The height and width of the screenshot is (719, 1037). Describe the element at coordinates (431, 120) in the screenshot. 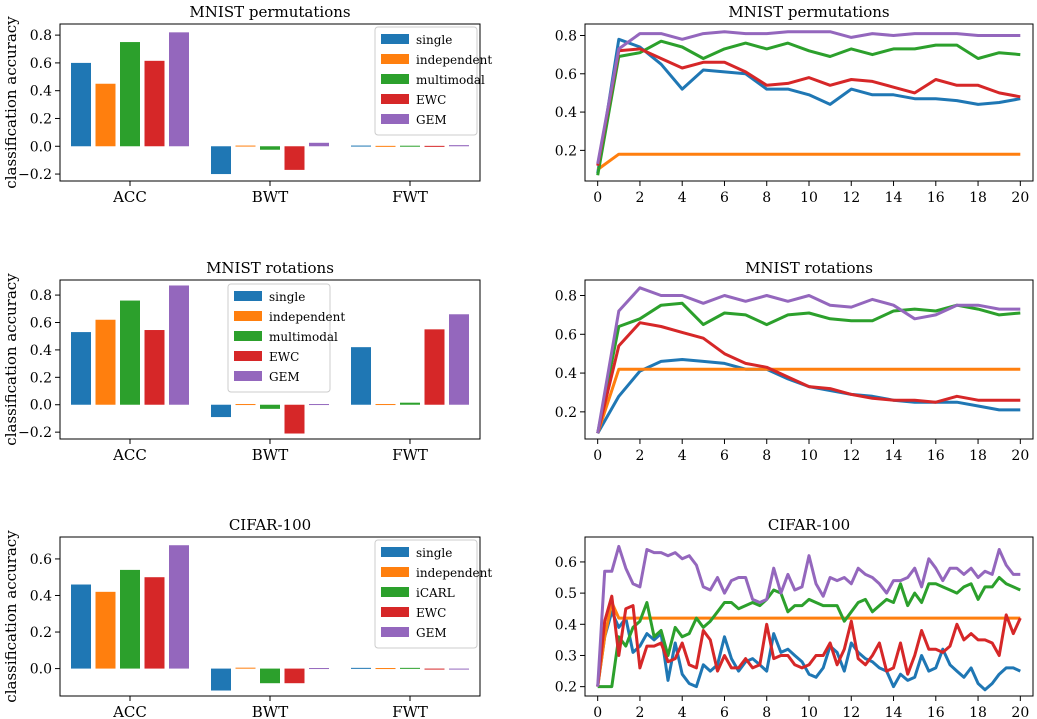

I see `legend-label: GEM` at that location.